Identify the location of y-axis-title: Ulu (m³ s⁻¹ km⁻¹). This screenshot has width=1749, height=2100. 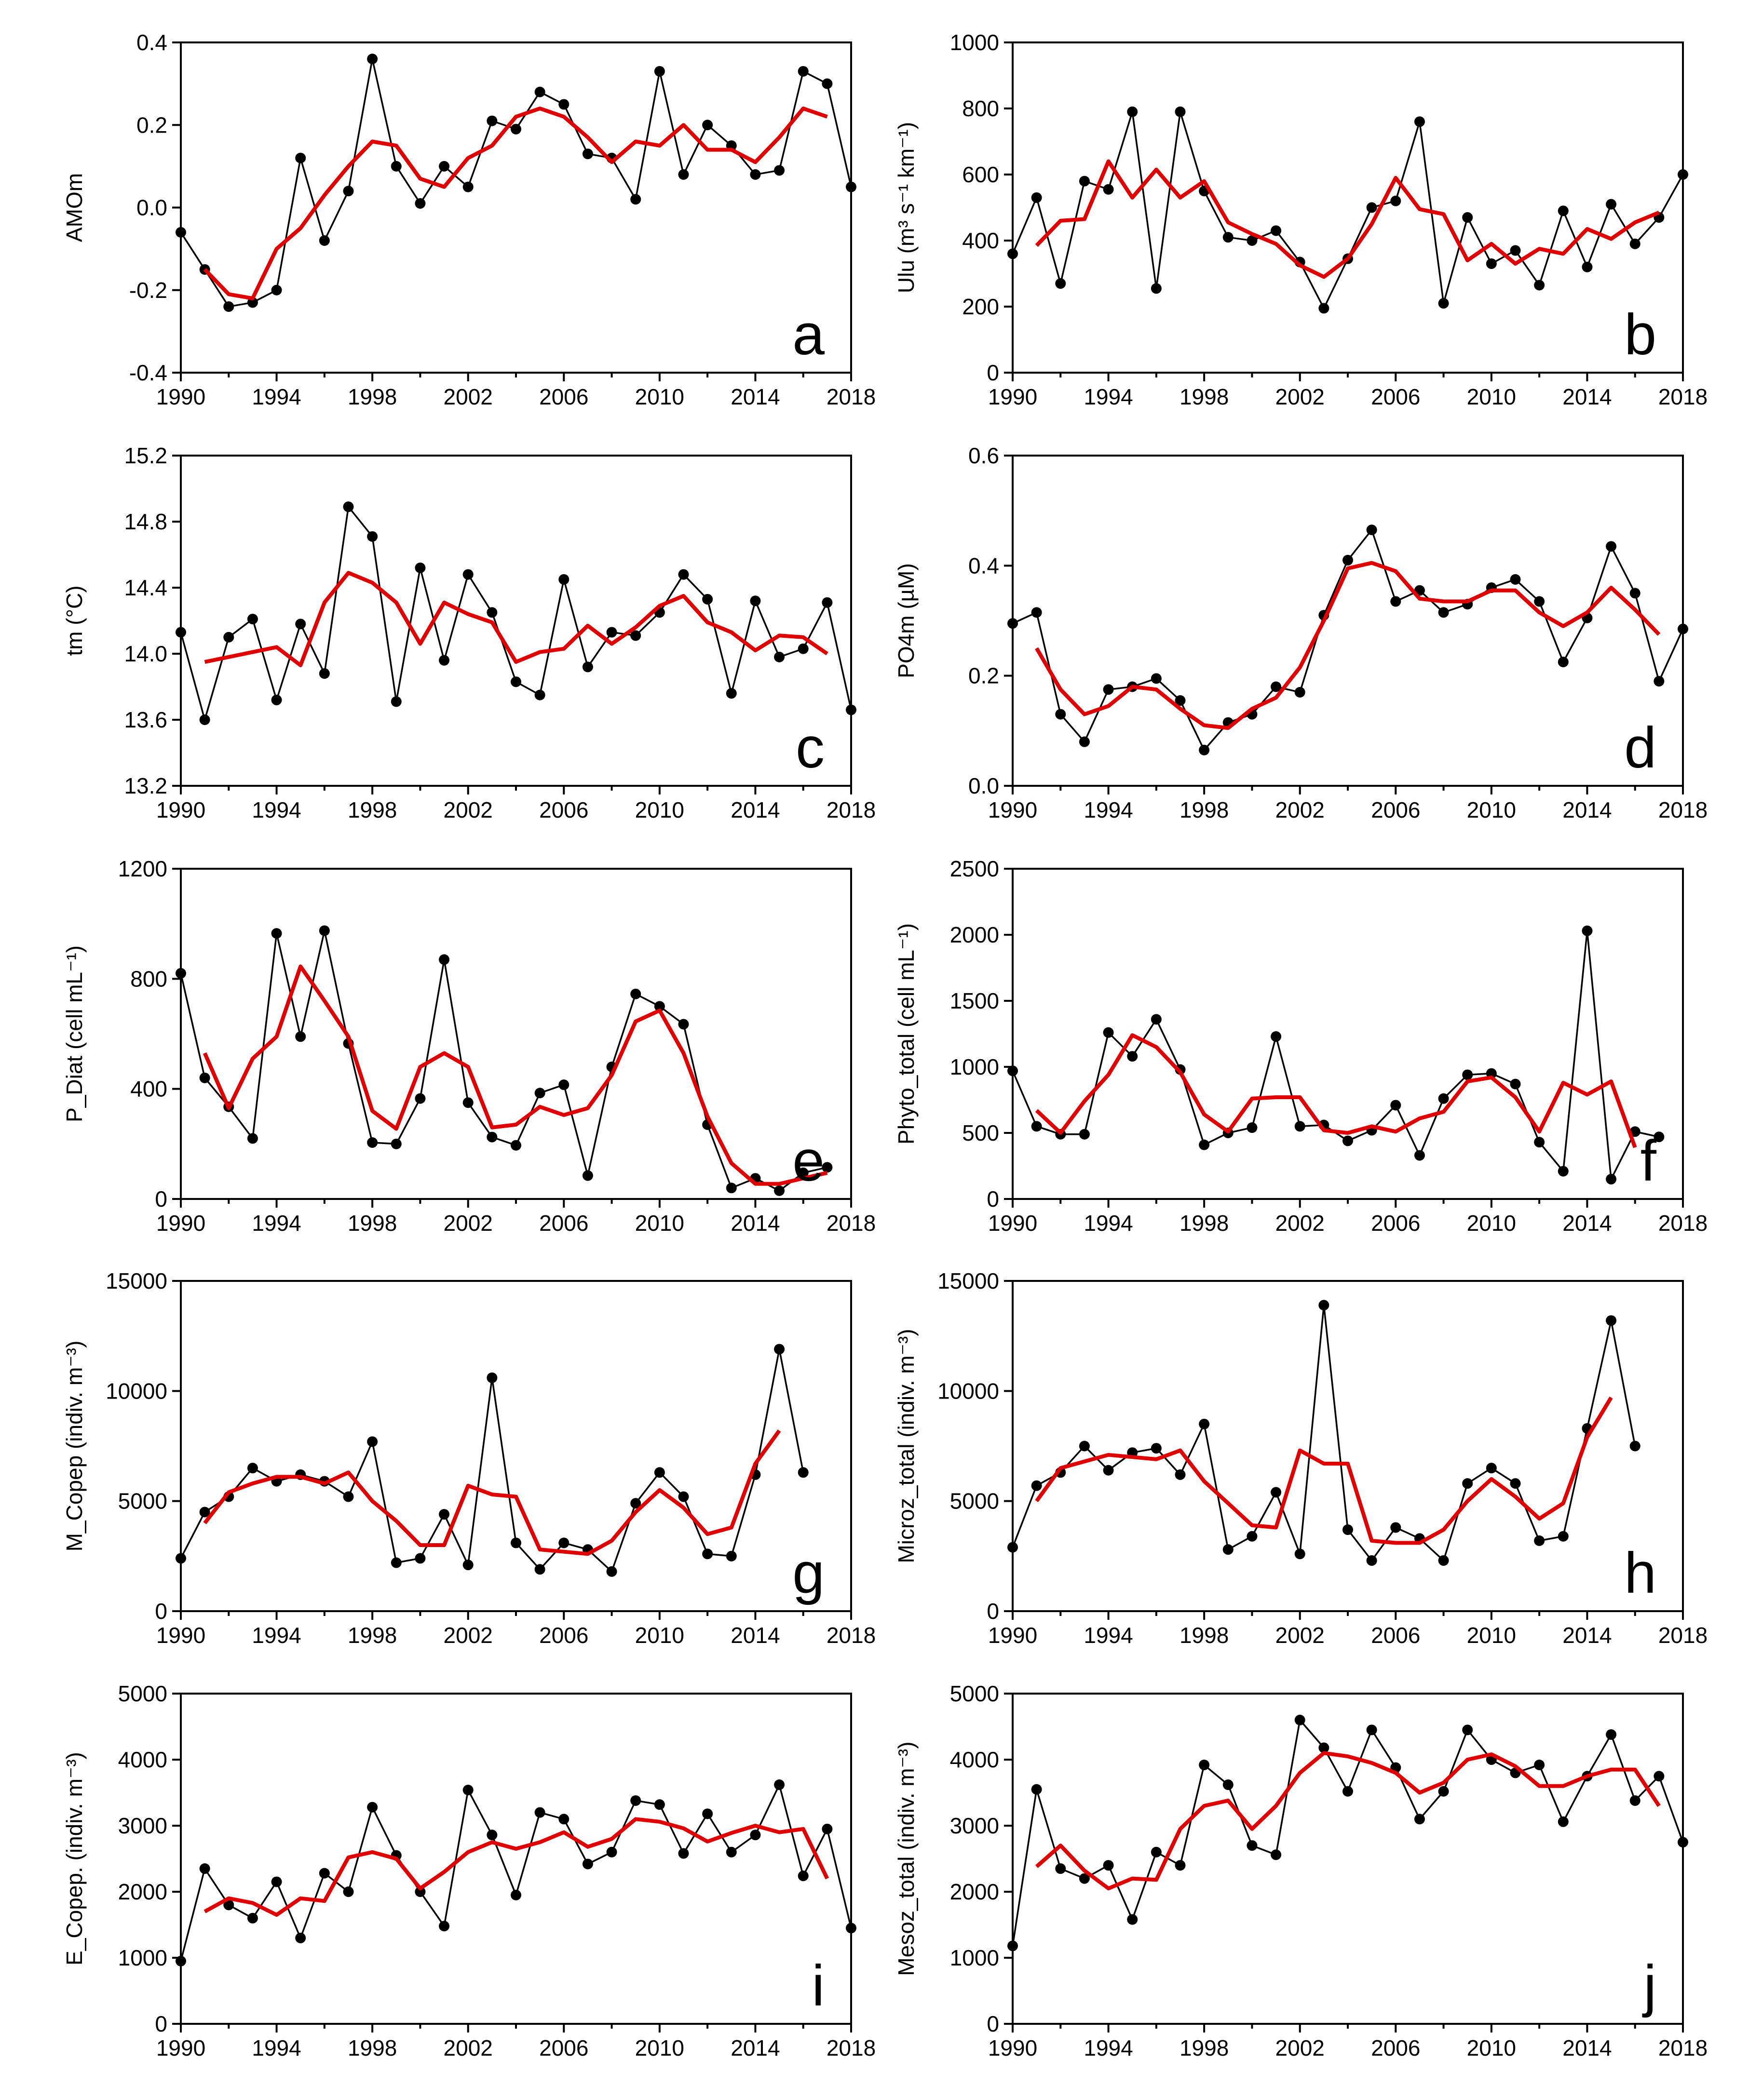
(906, 207).